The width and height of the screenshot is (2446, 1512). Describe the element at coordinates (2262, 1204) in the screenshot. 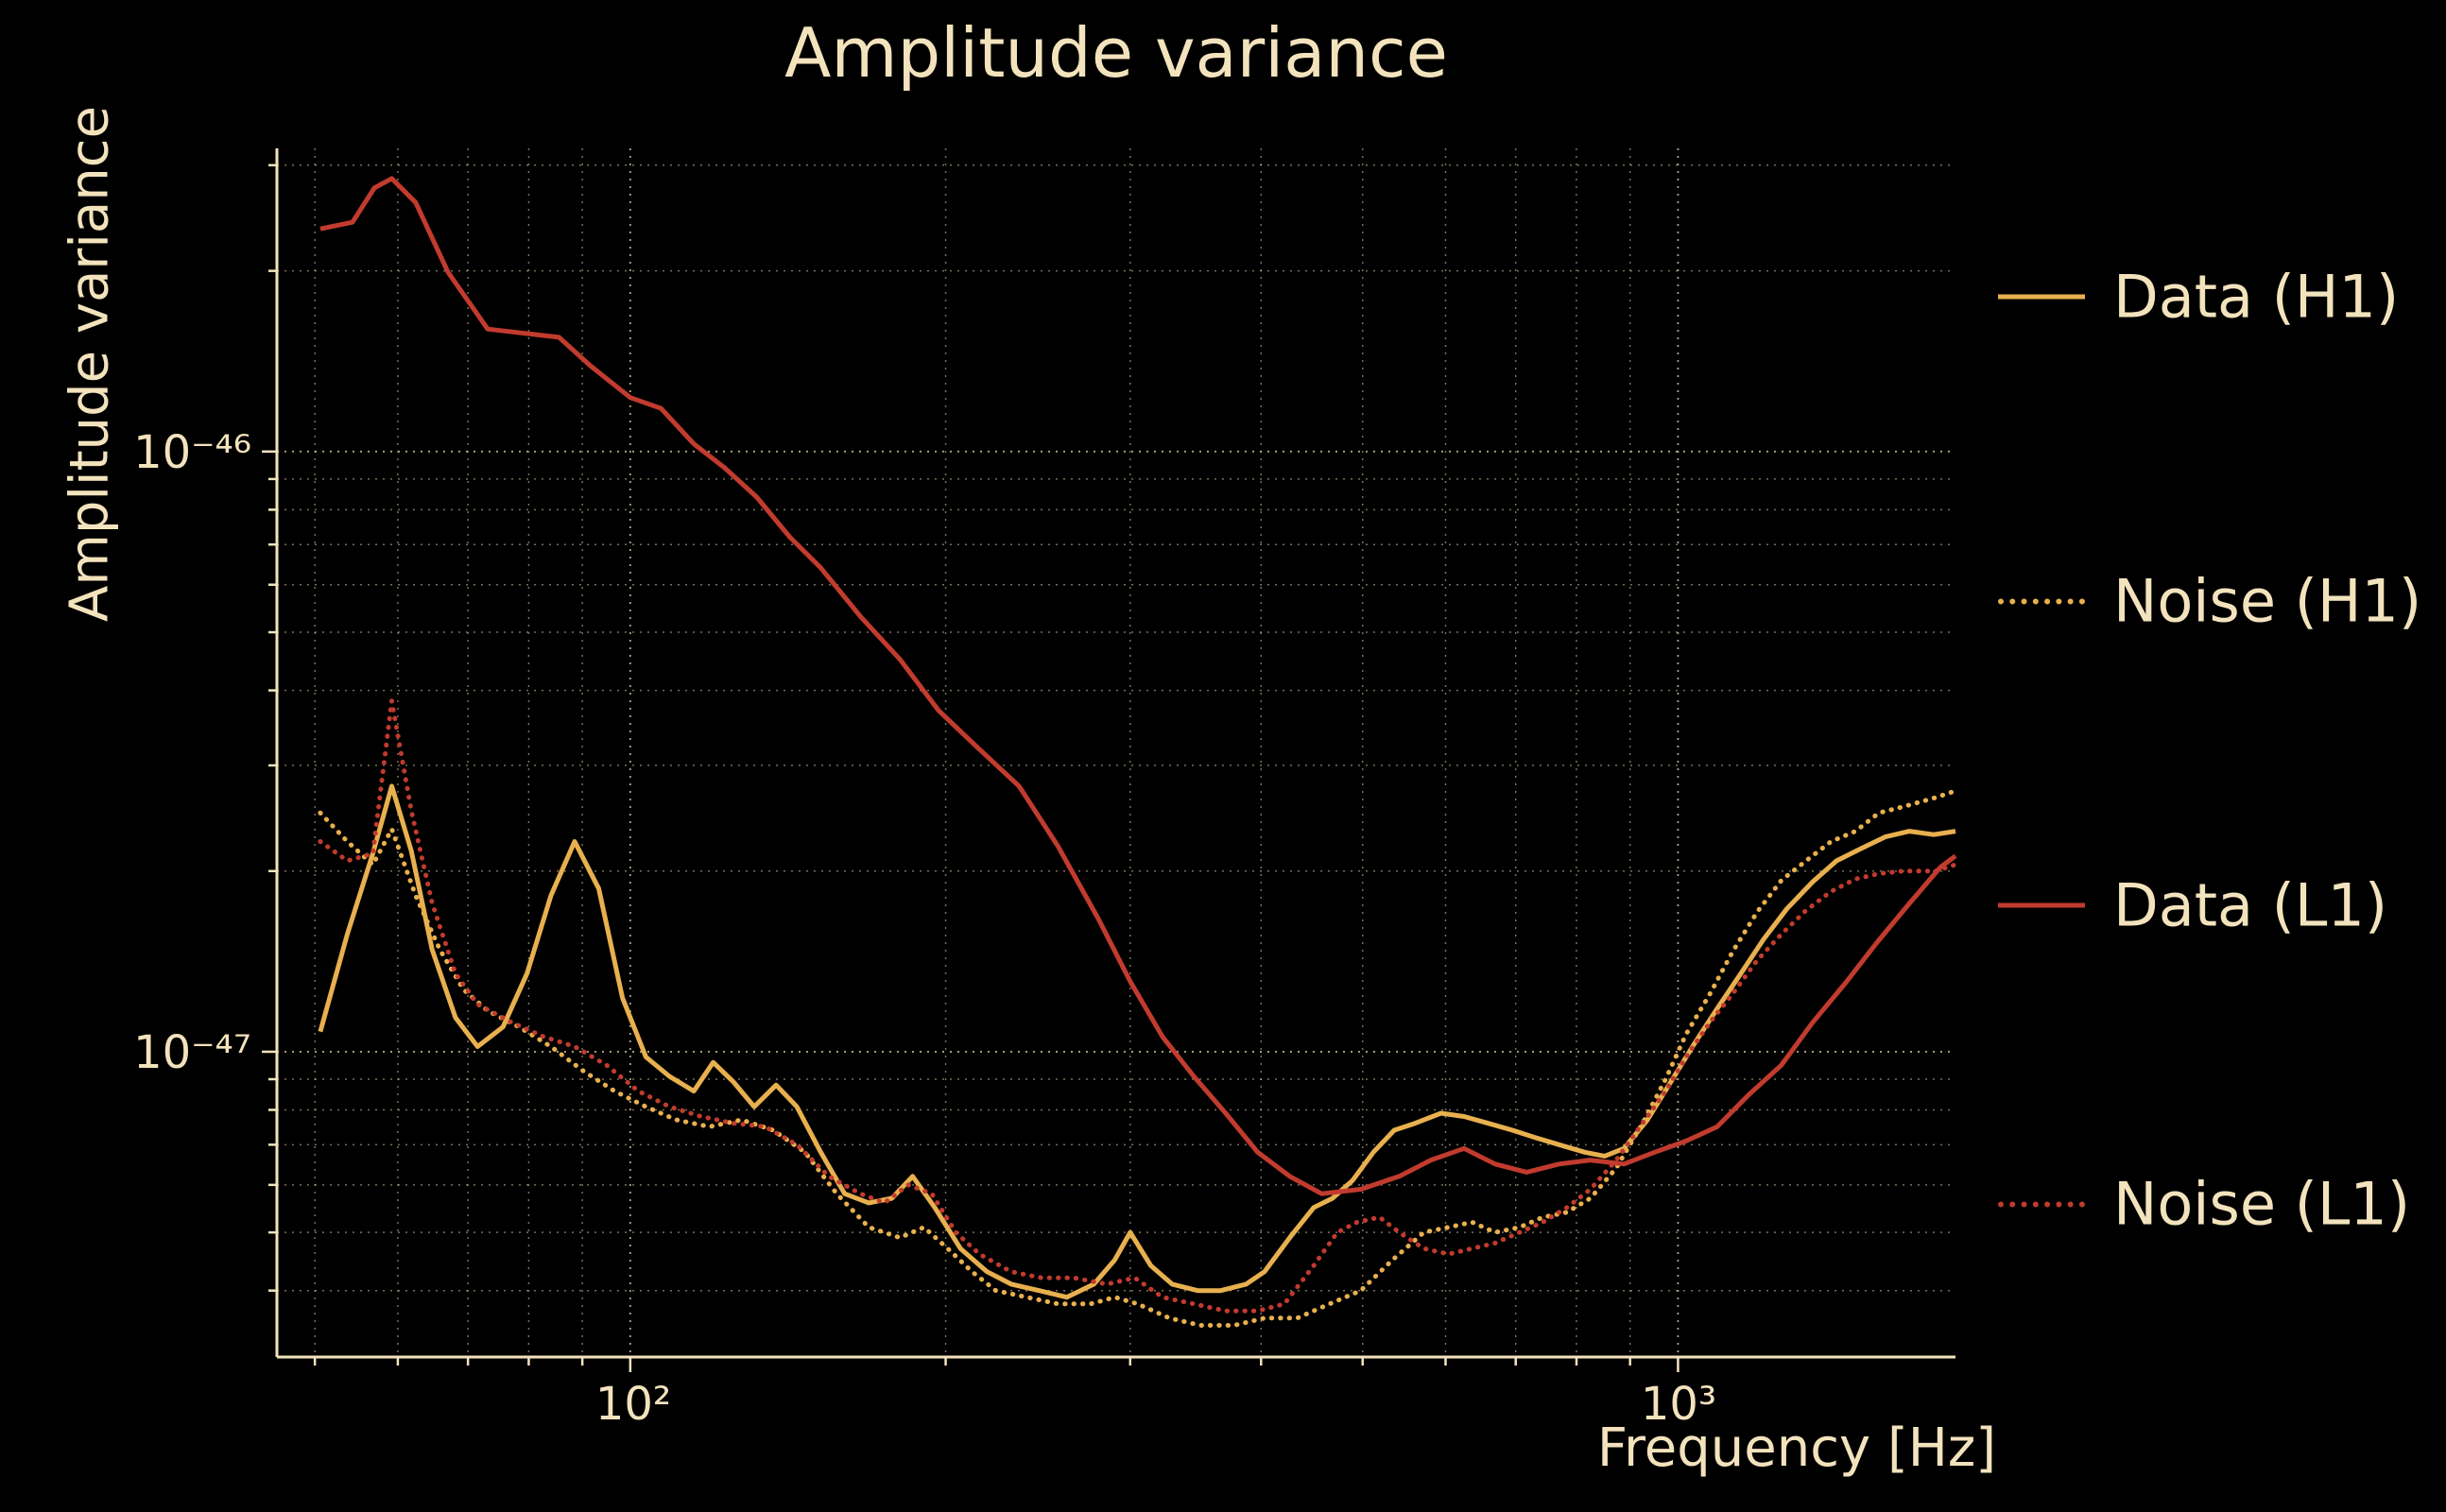

I see `legend-label: Noise (L1)` at that location.